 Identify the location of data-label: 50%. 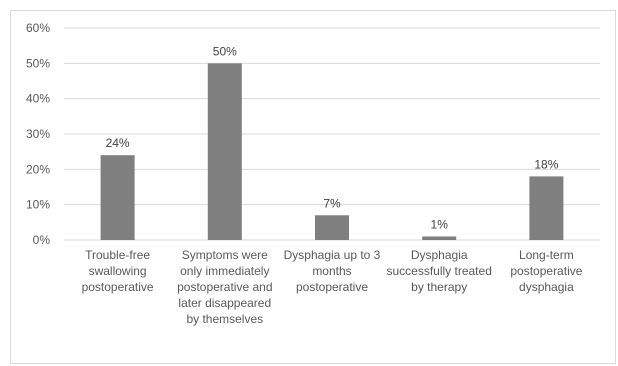
(225, 51).